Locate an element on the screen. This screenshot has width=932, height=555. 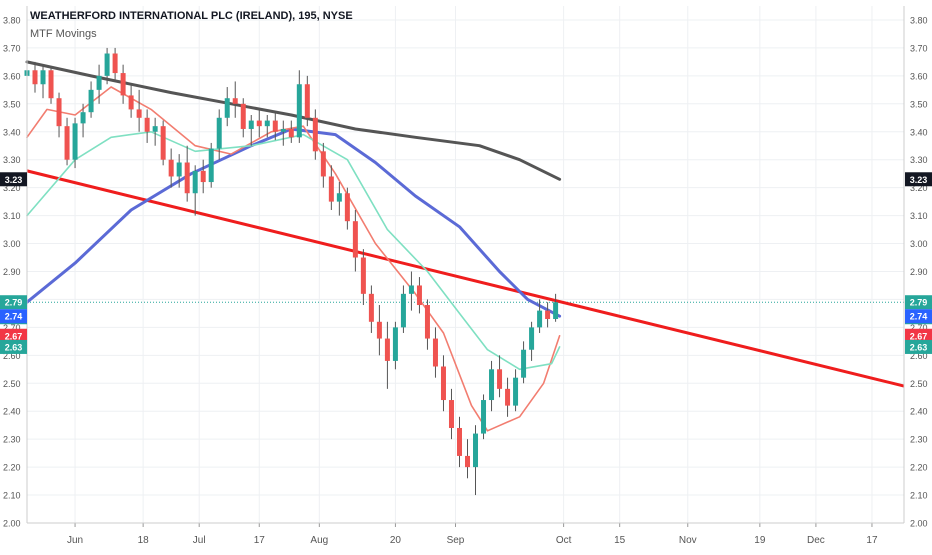
y-tick-label-left: 2.20 is located at coordinates (12, 468).